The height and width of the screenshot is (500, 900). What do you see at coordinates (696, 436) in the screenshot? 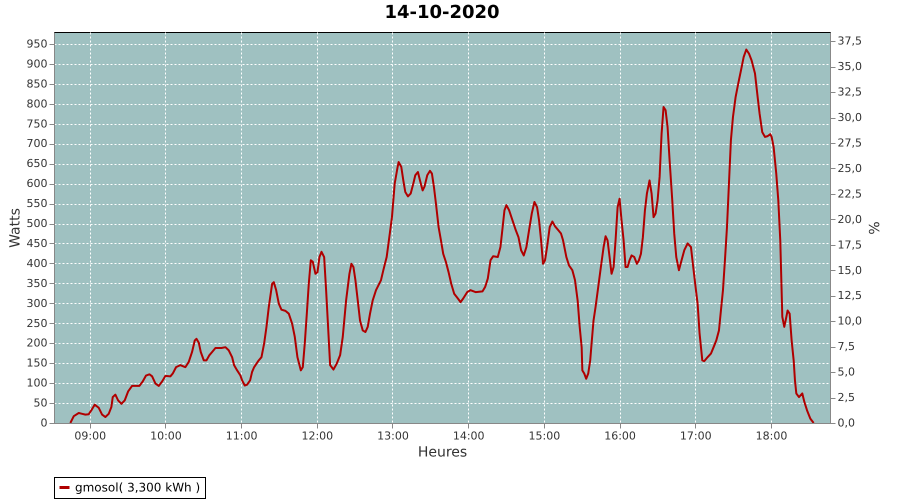
I see `x-tick-label: 17:00` at bounding box center [696, 436].